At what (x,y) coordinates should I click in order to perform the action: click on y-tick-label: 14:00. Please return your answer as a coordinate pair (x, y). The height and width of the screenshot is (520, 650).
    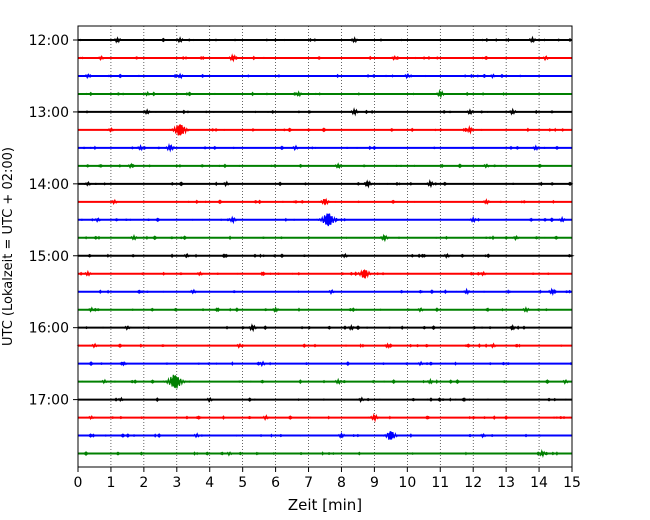
    Looking at the image, I should click on (49, 185).